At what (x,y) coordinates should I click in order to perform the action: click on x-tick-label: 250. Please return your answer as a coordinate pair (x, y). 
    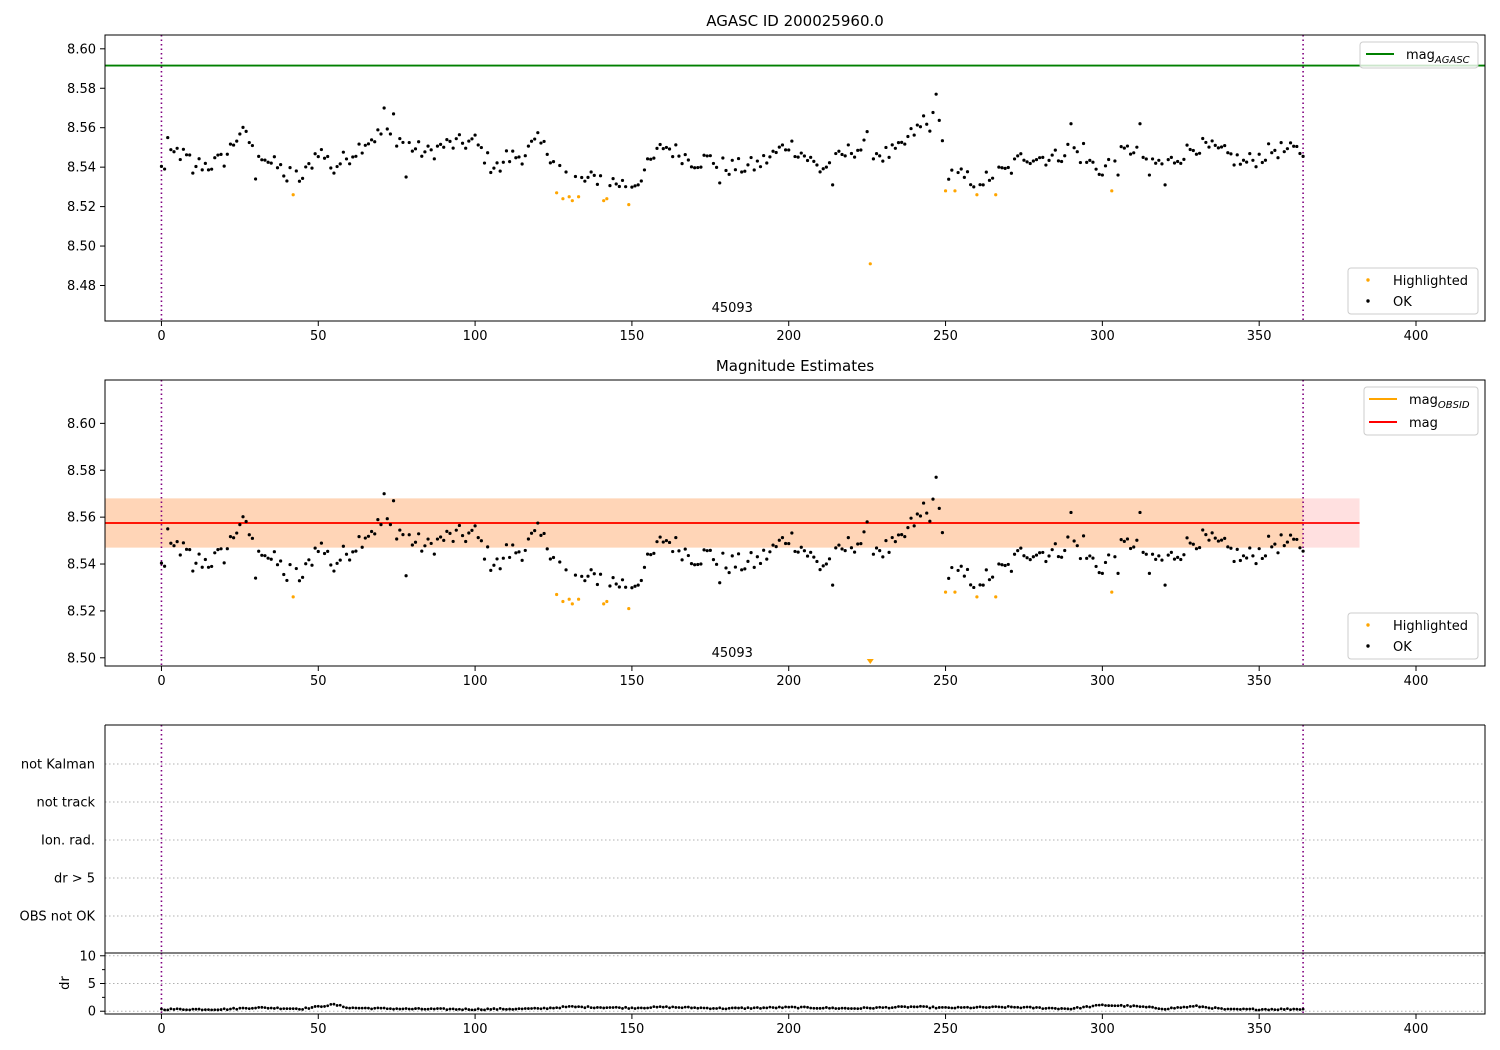
    Looking at the image, I should click on (945, 681).